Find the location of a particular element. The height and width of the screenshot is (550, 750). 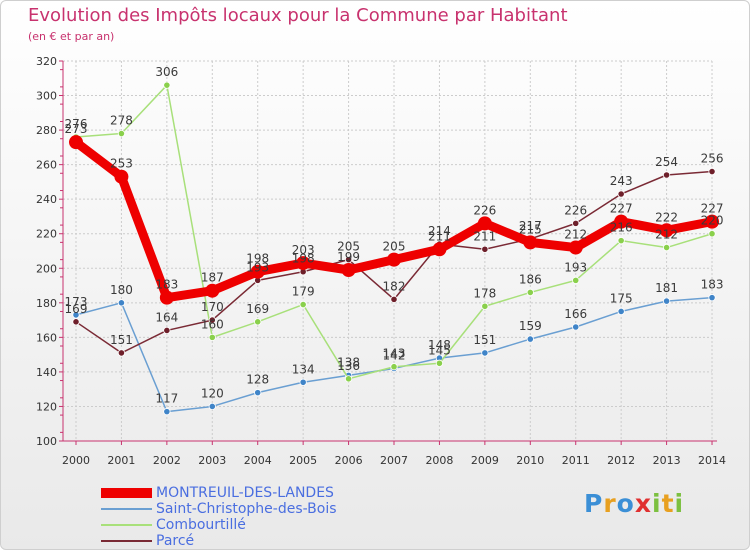

data-label: 145 is located at coordinates (439, 350).